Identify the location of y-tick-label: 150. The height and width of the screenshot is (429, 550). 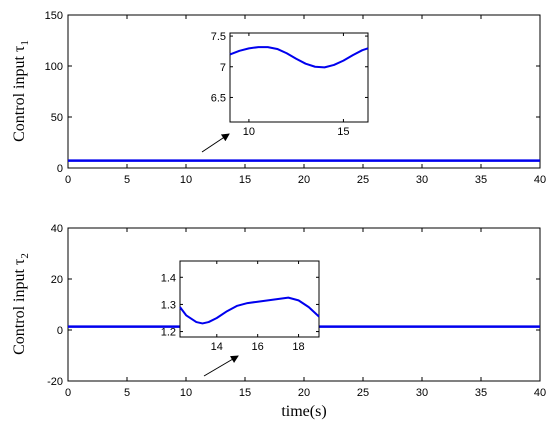
(54, 16).